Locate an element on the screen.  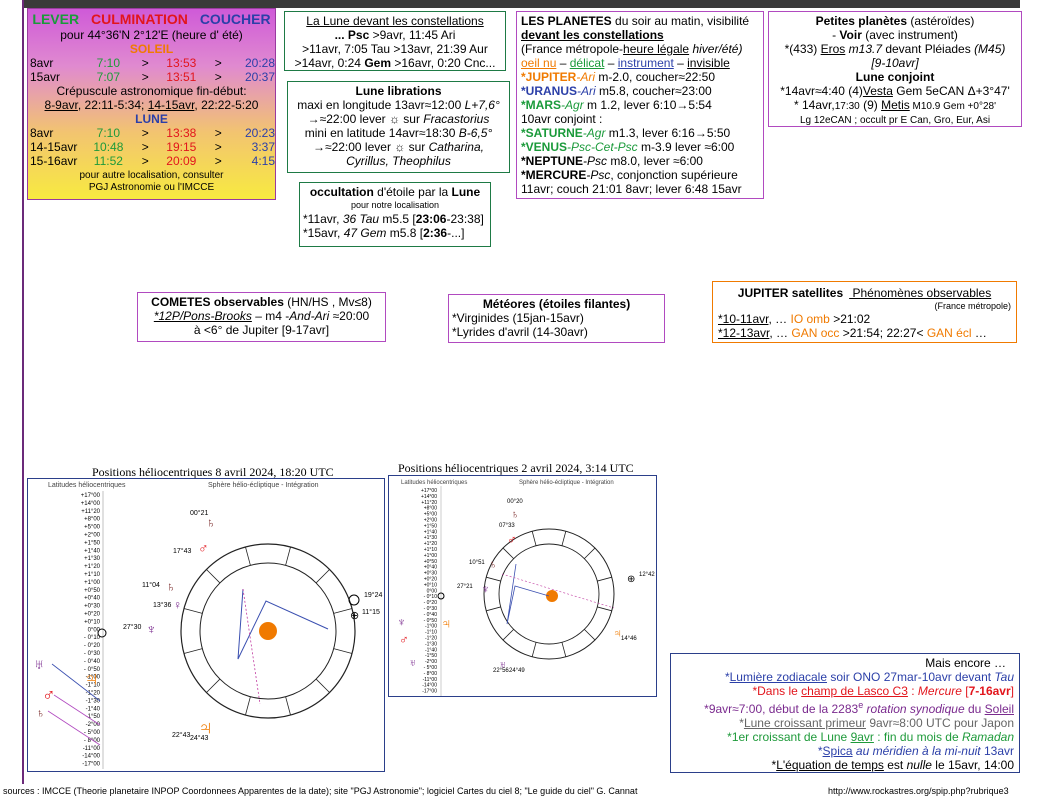
planet-saturne: *SATURNE-Agr m1.3, lever 6:16→5:50 is located at coordinates (640, 133).